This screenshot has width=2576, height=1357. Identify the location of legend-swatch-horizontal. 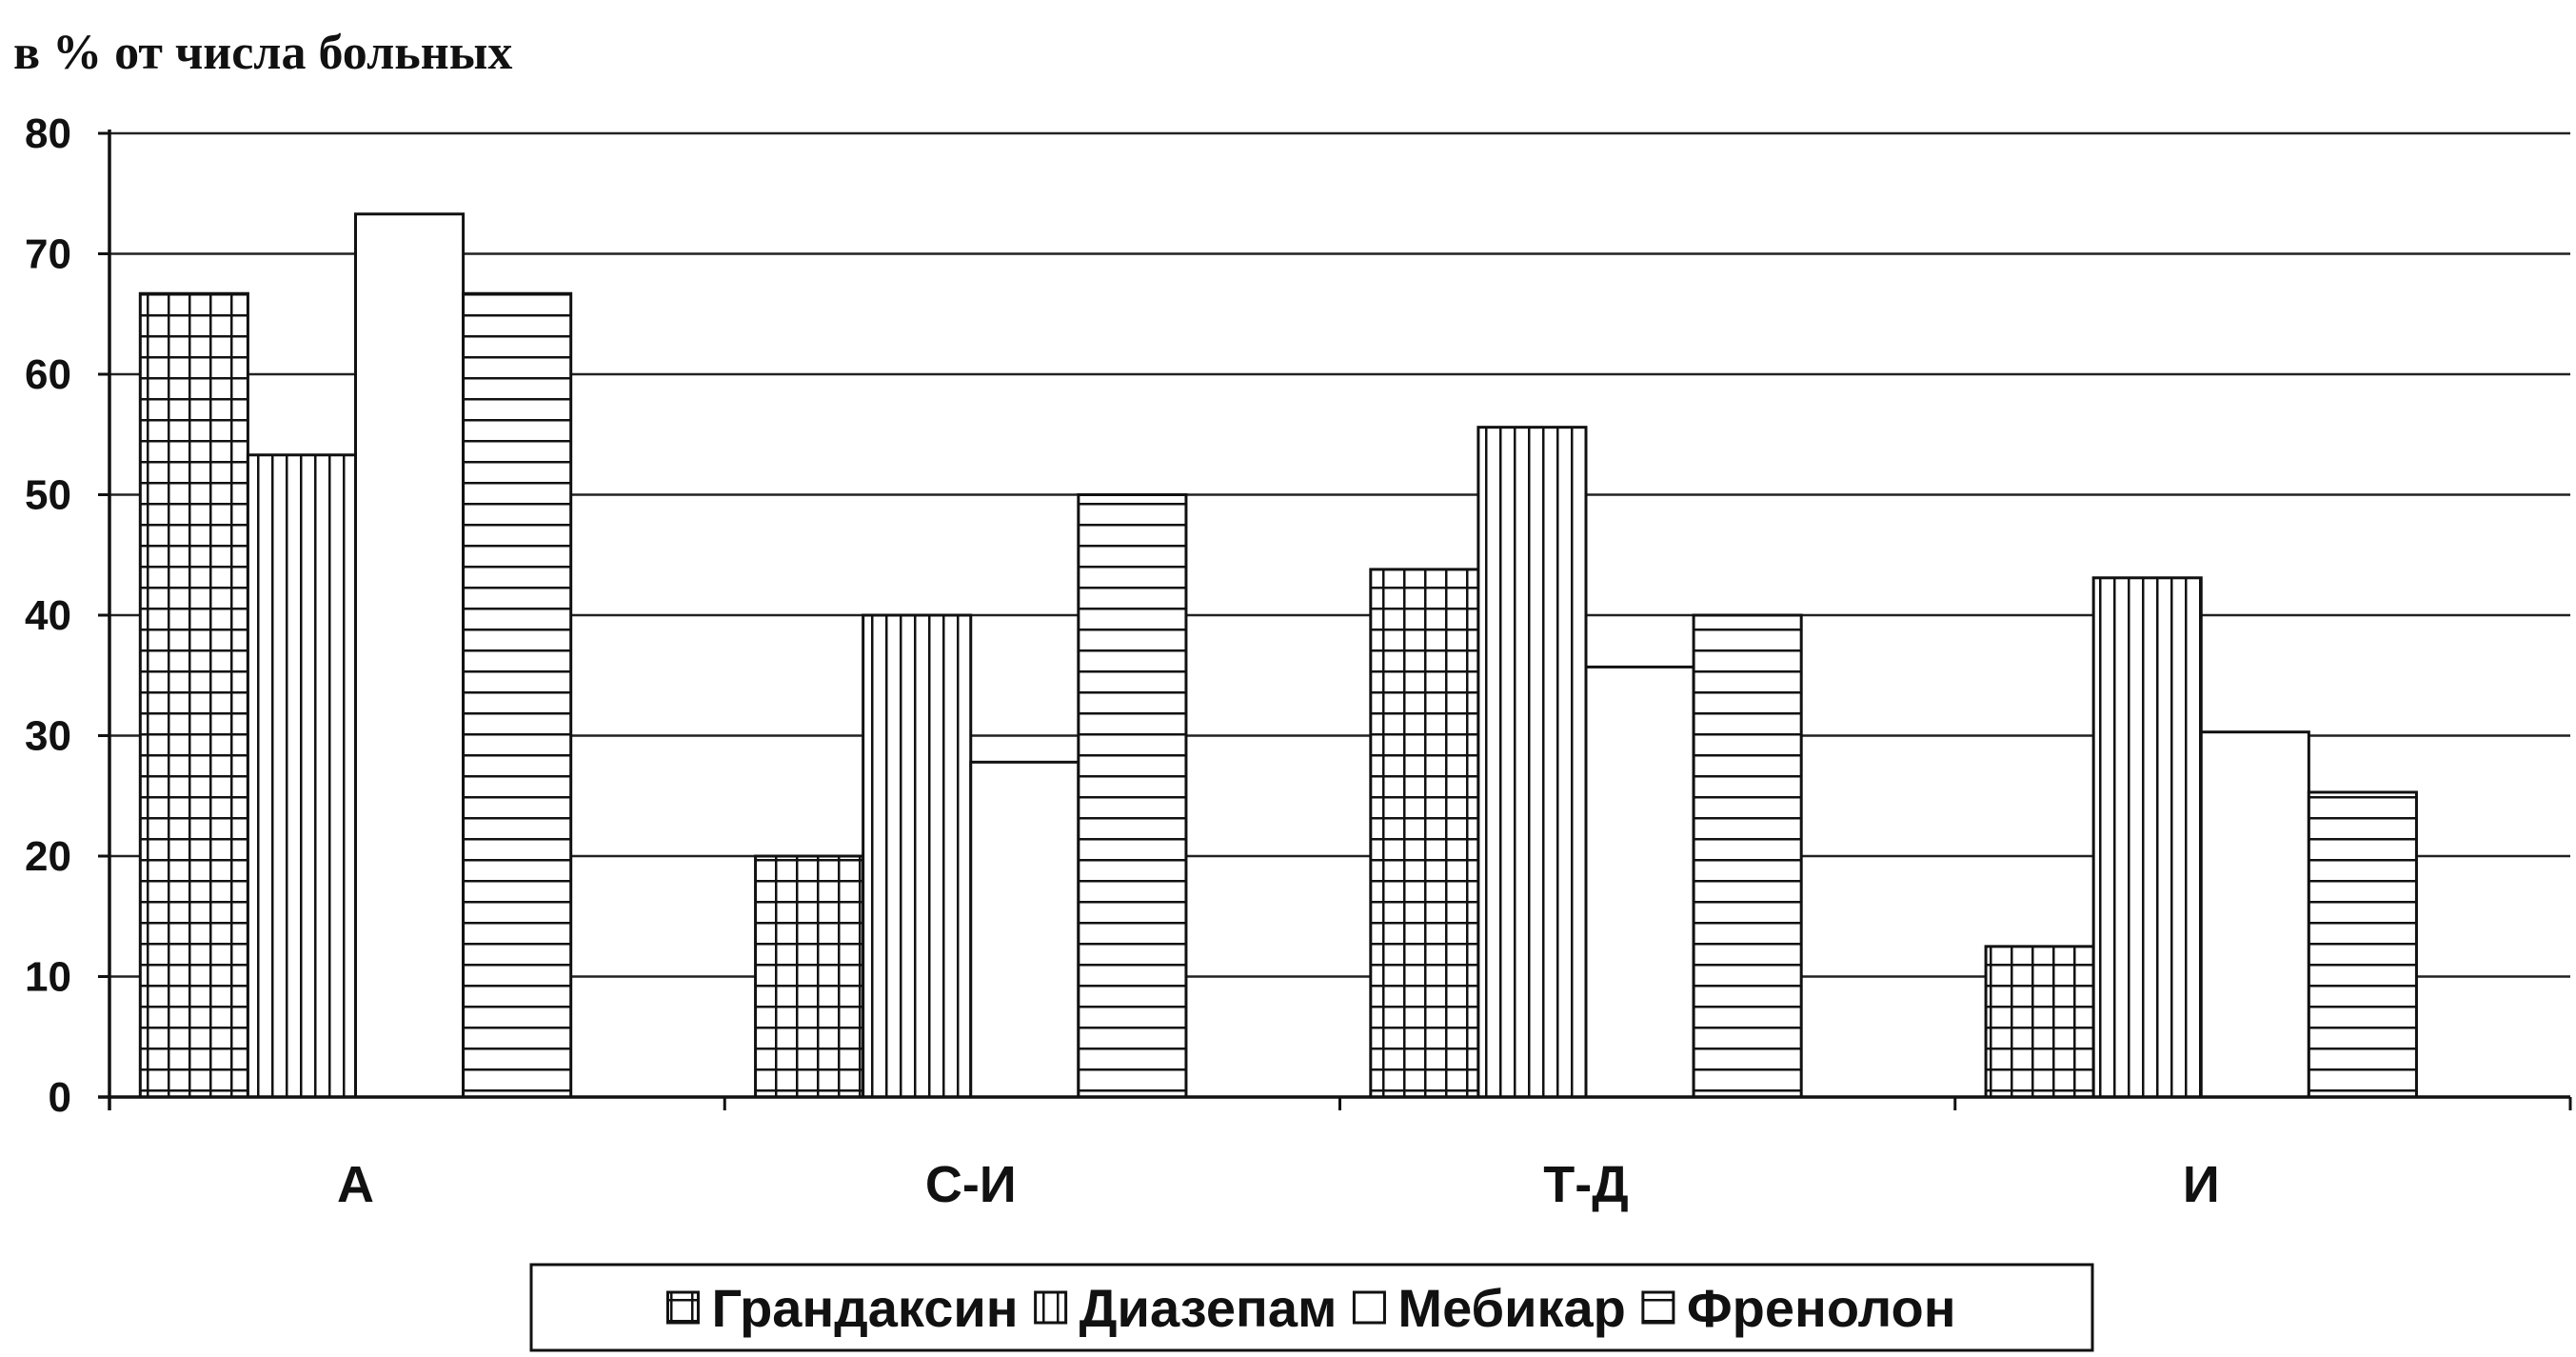
(1658, 1308).